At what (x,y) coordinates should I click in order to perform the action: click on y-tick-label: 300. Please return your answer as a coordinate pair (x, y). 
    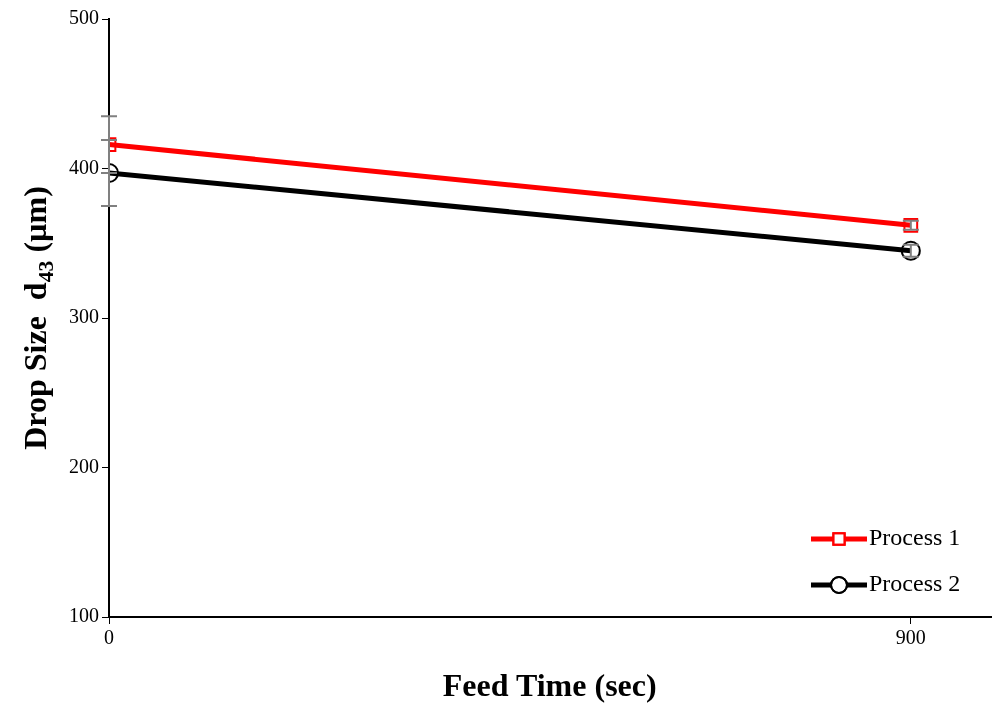
    Looking at the image, I should click on (84, 316).